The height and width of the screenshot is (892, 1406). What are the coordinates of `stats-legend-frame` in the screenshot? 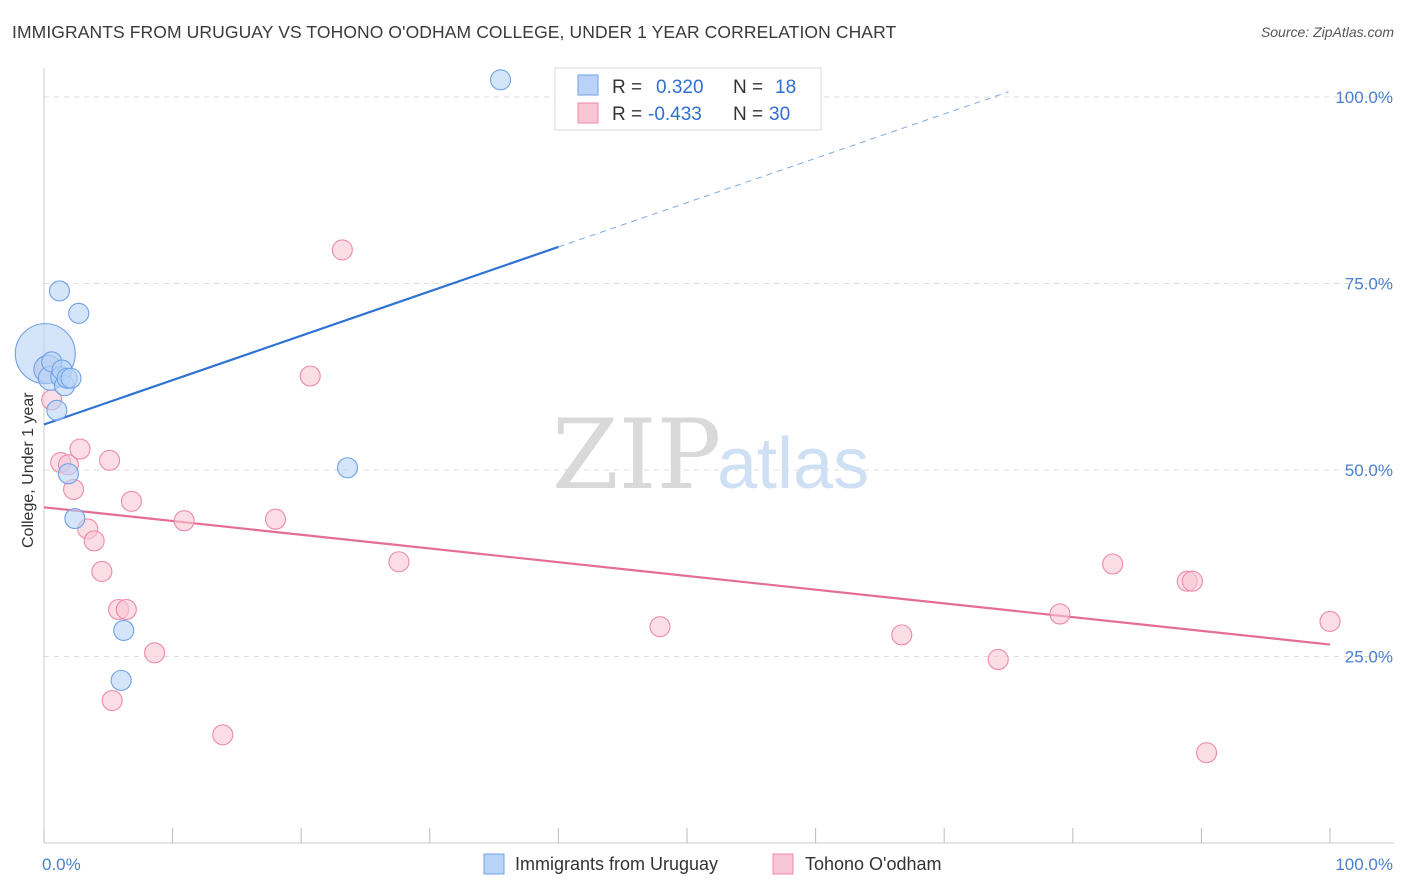 It's located at (688, 99).